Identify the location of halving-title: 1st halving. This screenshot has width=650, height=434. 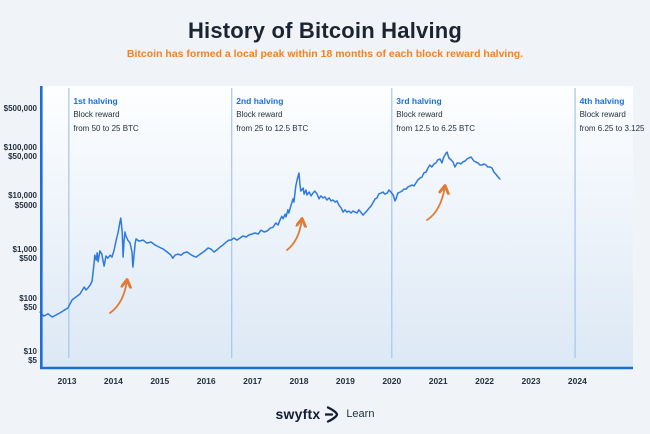
(95, 101).